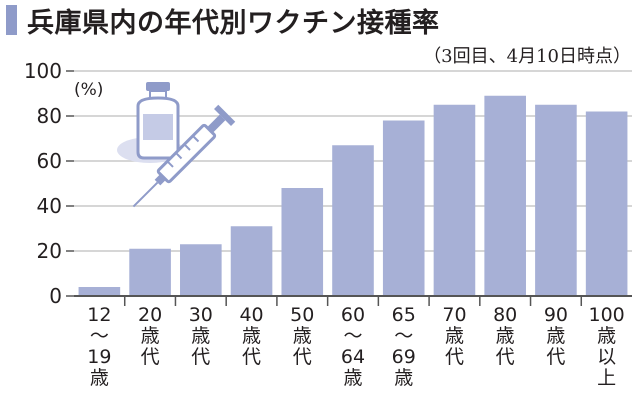 This screenshot has width=639, height=411. What do you see at coordinates (527, 56) in the screenshot?
I see `chart-subtitle: （3回目、4月10日時点）` at bounding box center [527, 56].